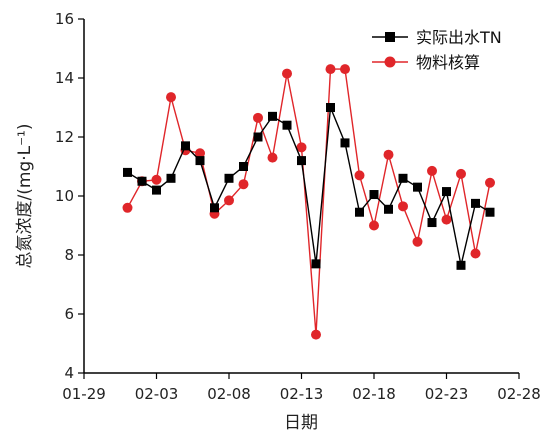 This screenshot has width=554, height=439. I want to click on y-ticks: 4 6 8 10 12 14 16, so click(69, 196).